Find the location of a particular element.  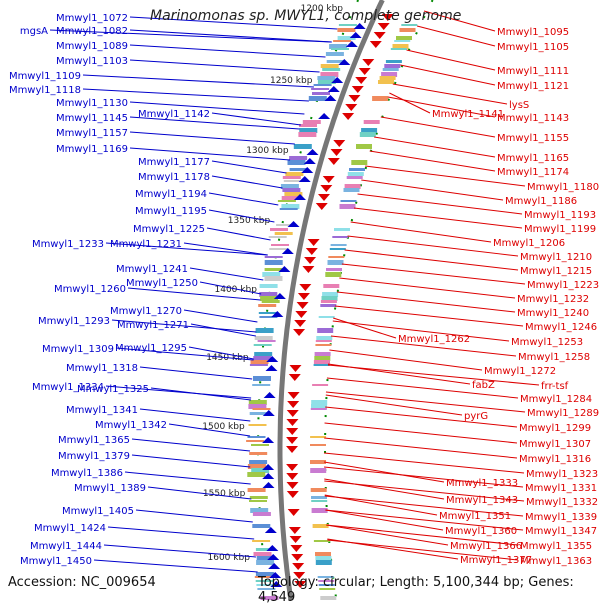

gene-label: Mmwyl1_1210 is located at coordinates (556, 257).